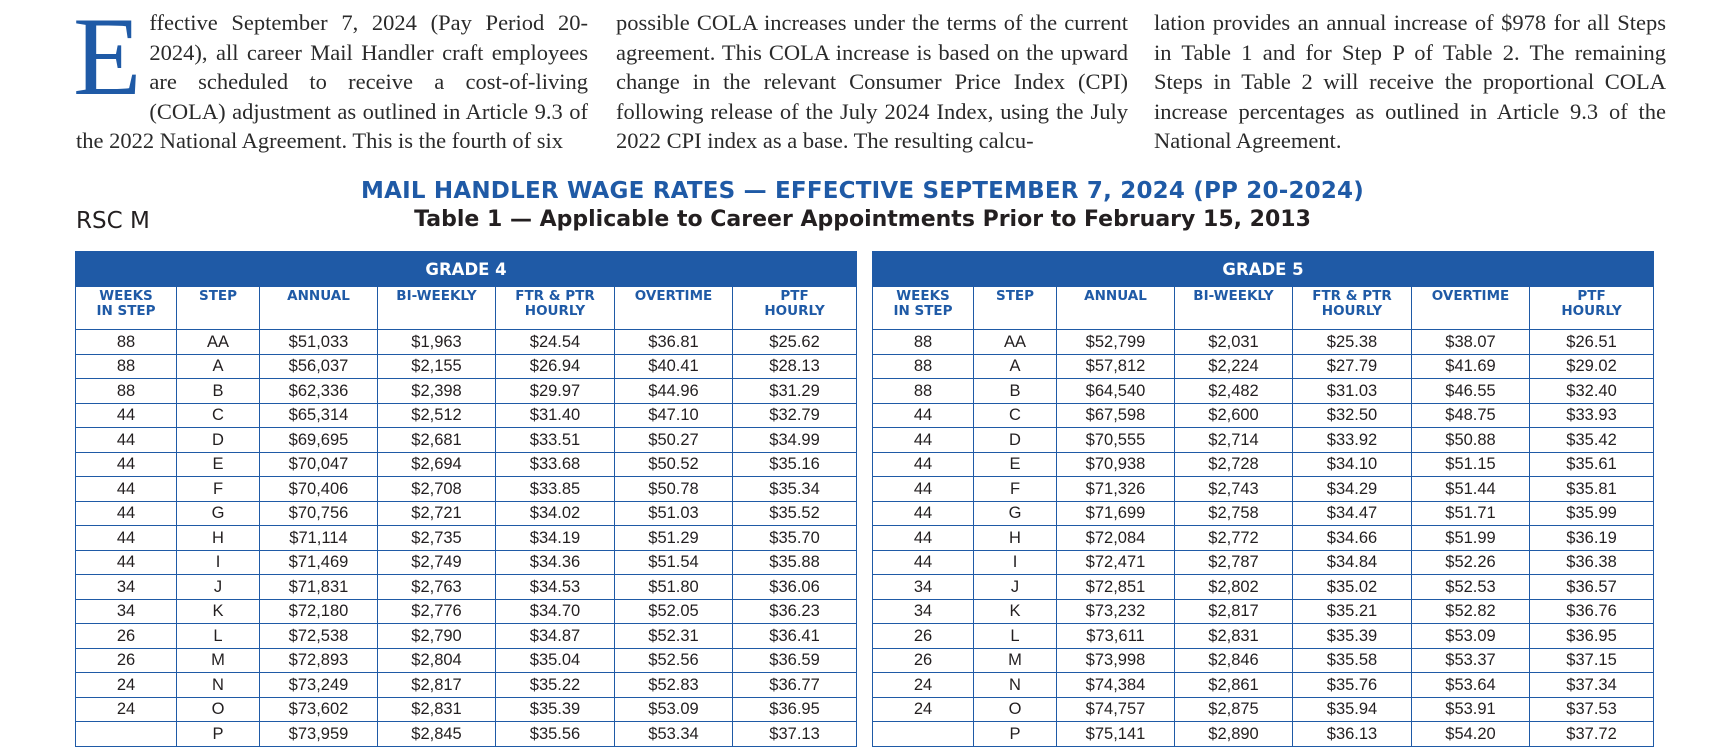 The image size is (1725, 756). What do you see at coordinates (1233, 440) in the screenshot?
I see `table-cell: $2,714` at bounding box center [1233, 440].